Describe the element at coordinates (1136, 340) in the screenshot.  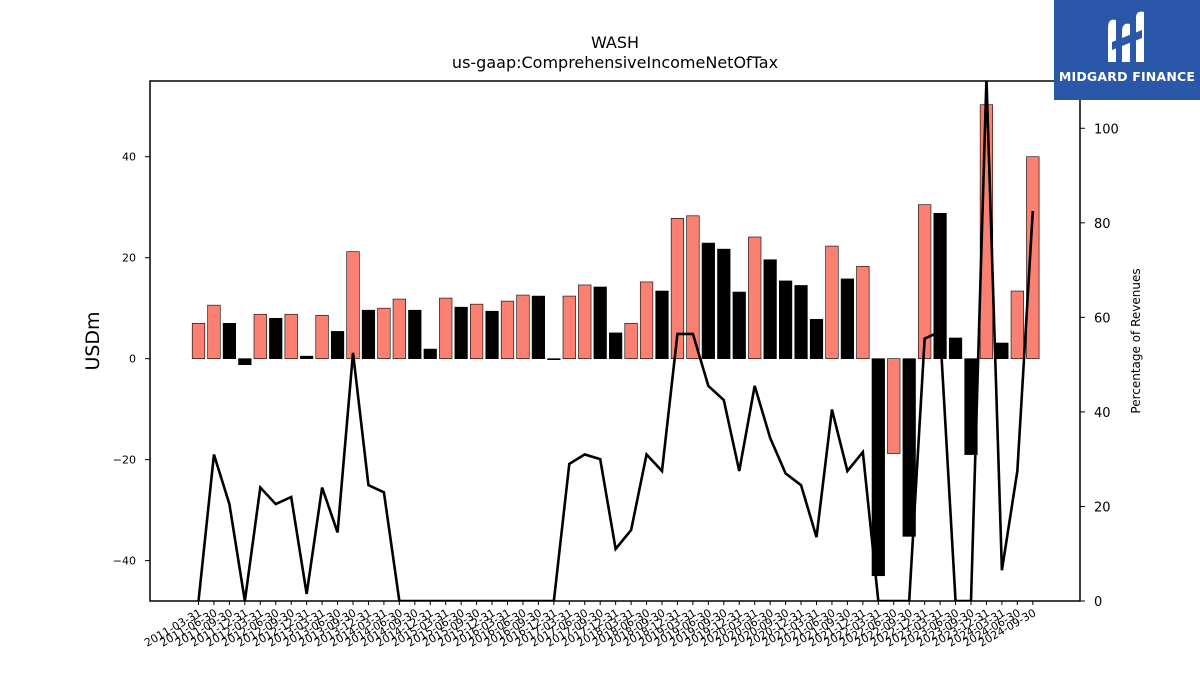
I see `y-axis-label-right: Percentage of Revenues` at that location.